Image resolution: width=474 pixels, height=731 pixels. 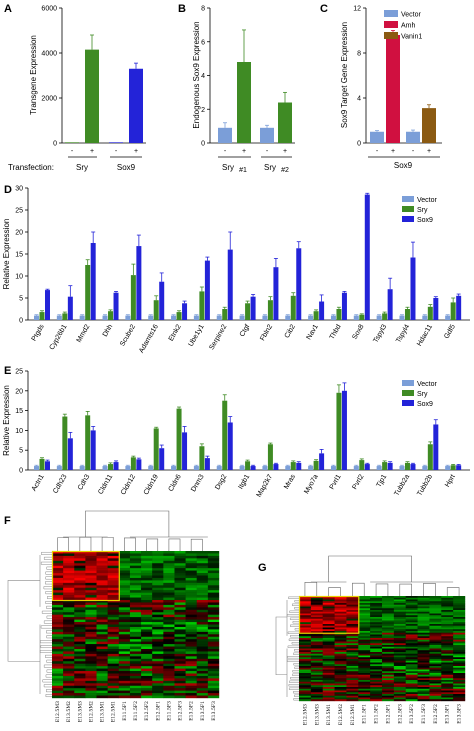 I want to click on y-tick-label: 30, so click(x=19, y=189).